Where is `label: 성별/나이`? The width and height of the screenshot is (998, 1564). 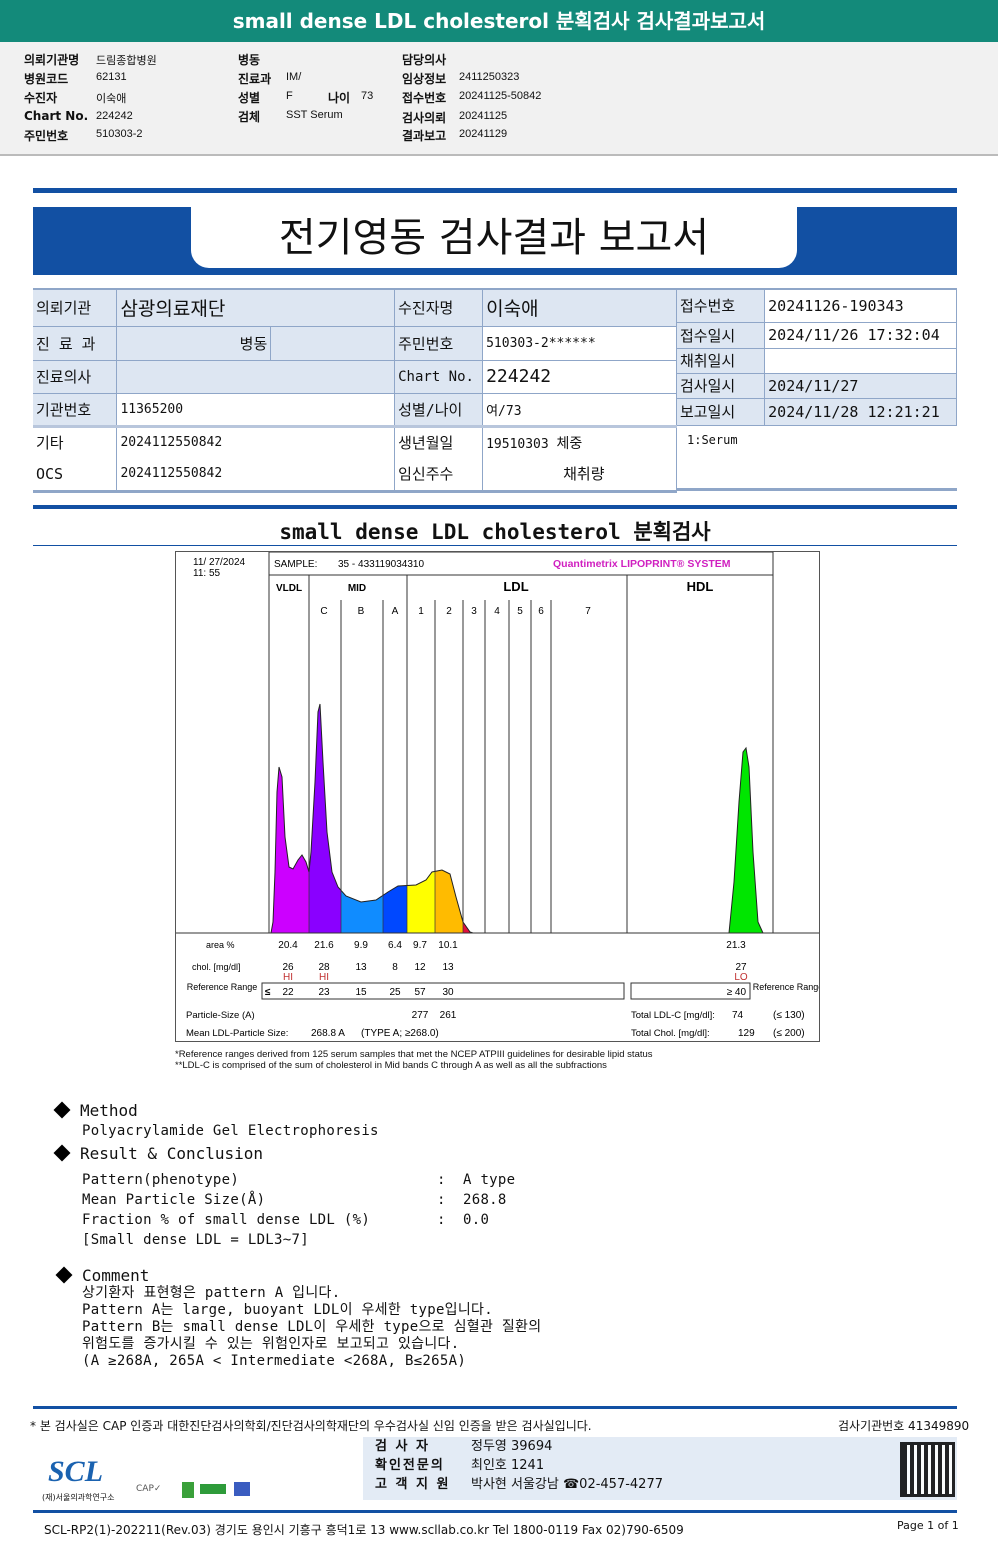 label: 성별/나이 is located at coordinates (439, 410).